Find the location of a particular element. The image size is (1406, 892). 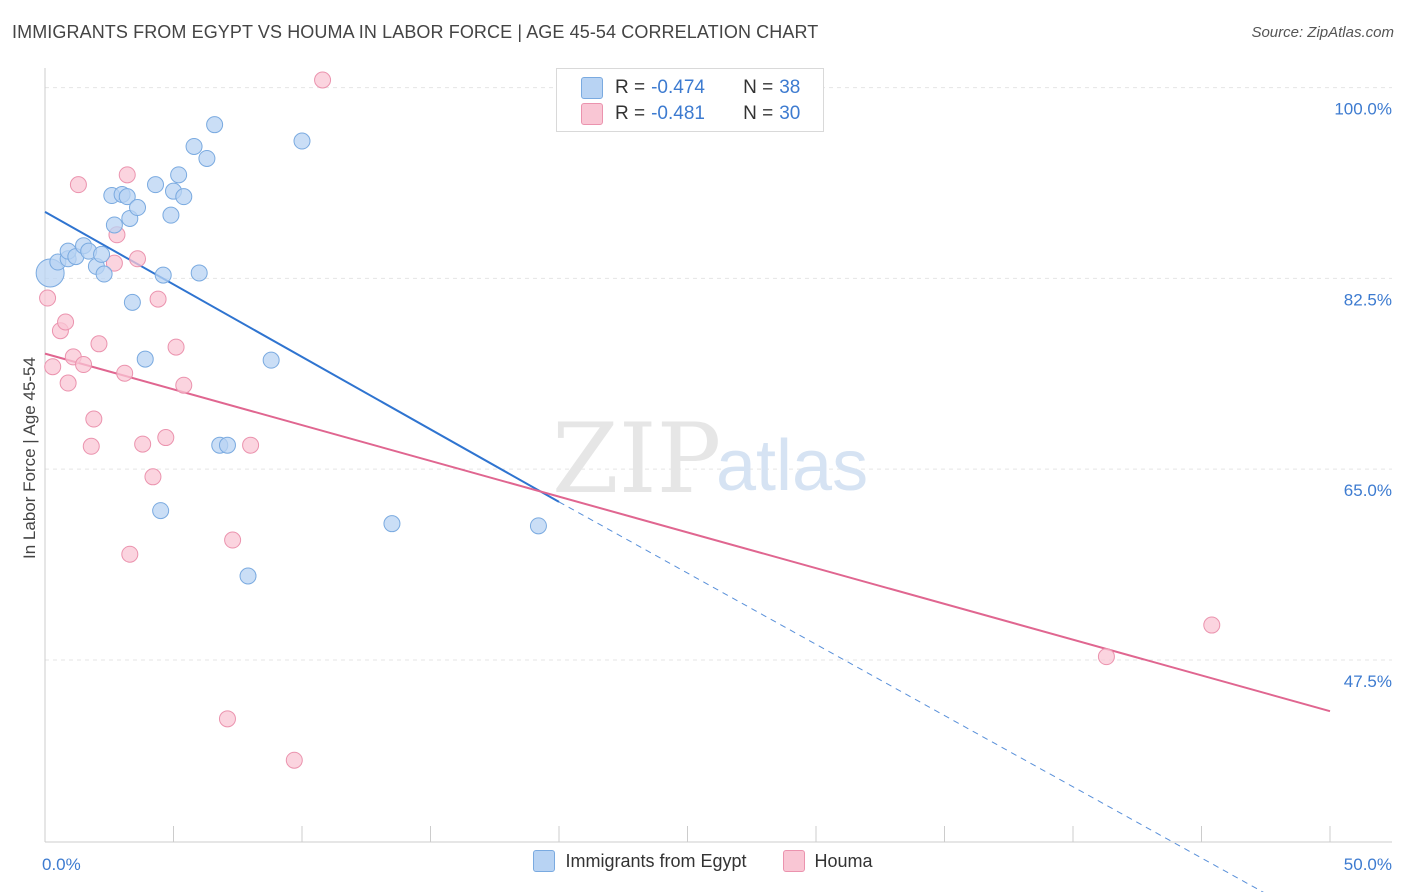

correlation-legend: R = -0.474 N = 38 R = -0.481 N = 30 is located at coordinates (690, 100).